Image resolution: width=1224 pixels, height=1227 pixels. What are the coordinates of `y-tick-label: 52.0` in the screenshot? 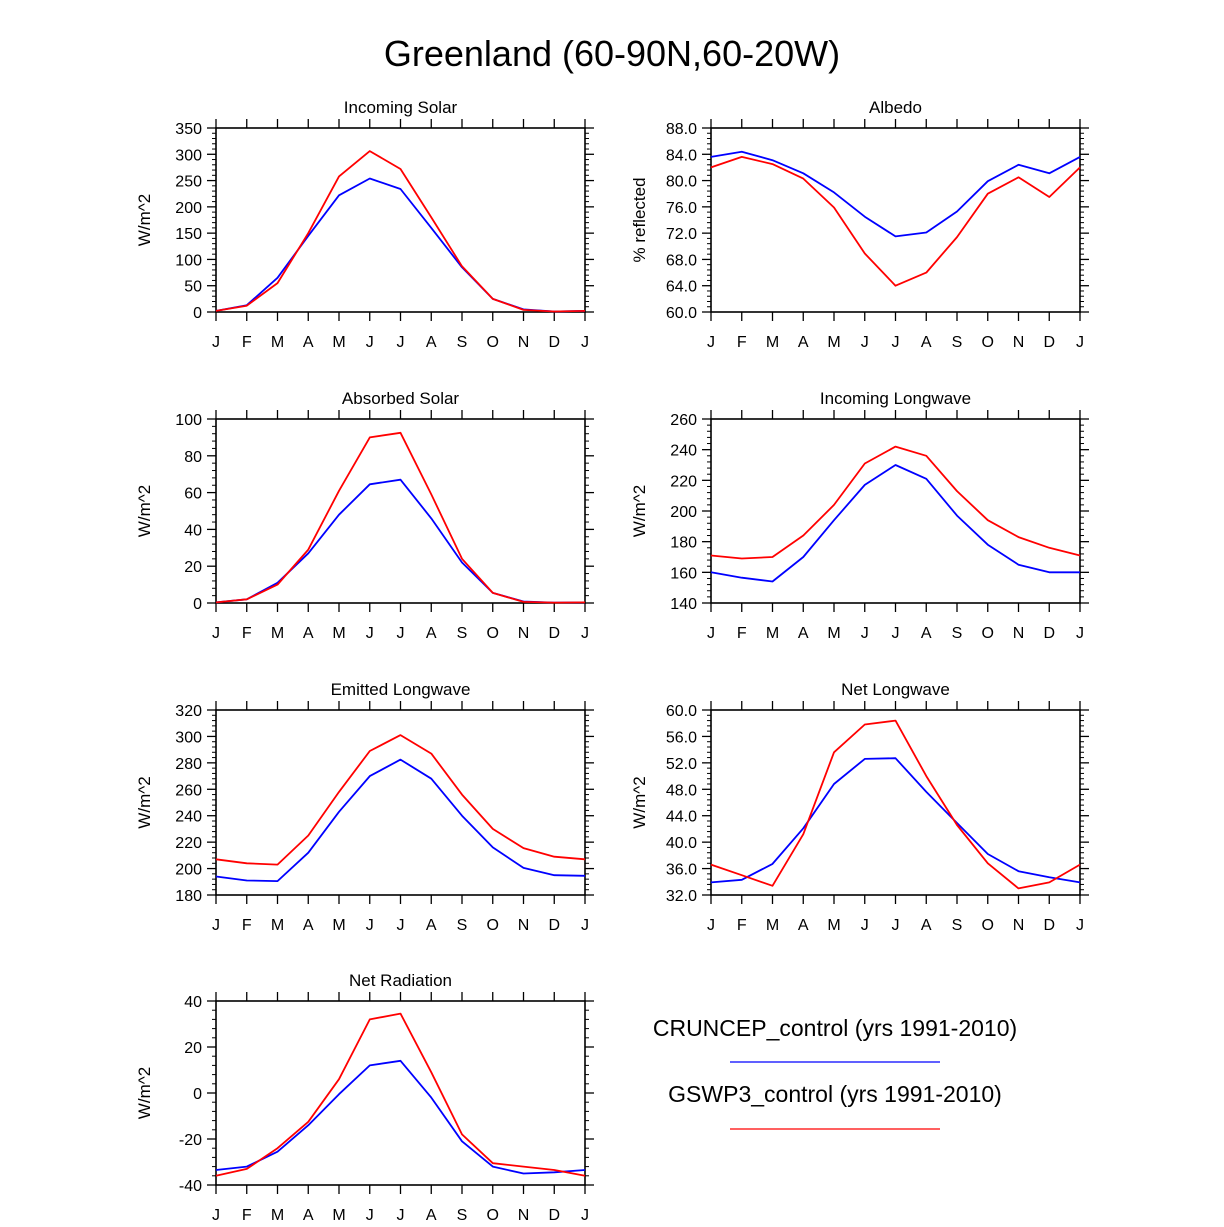 It's located at (681, 764).